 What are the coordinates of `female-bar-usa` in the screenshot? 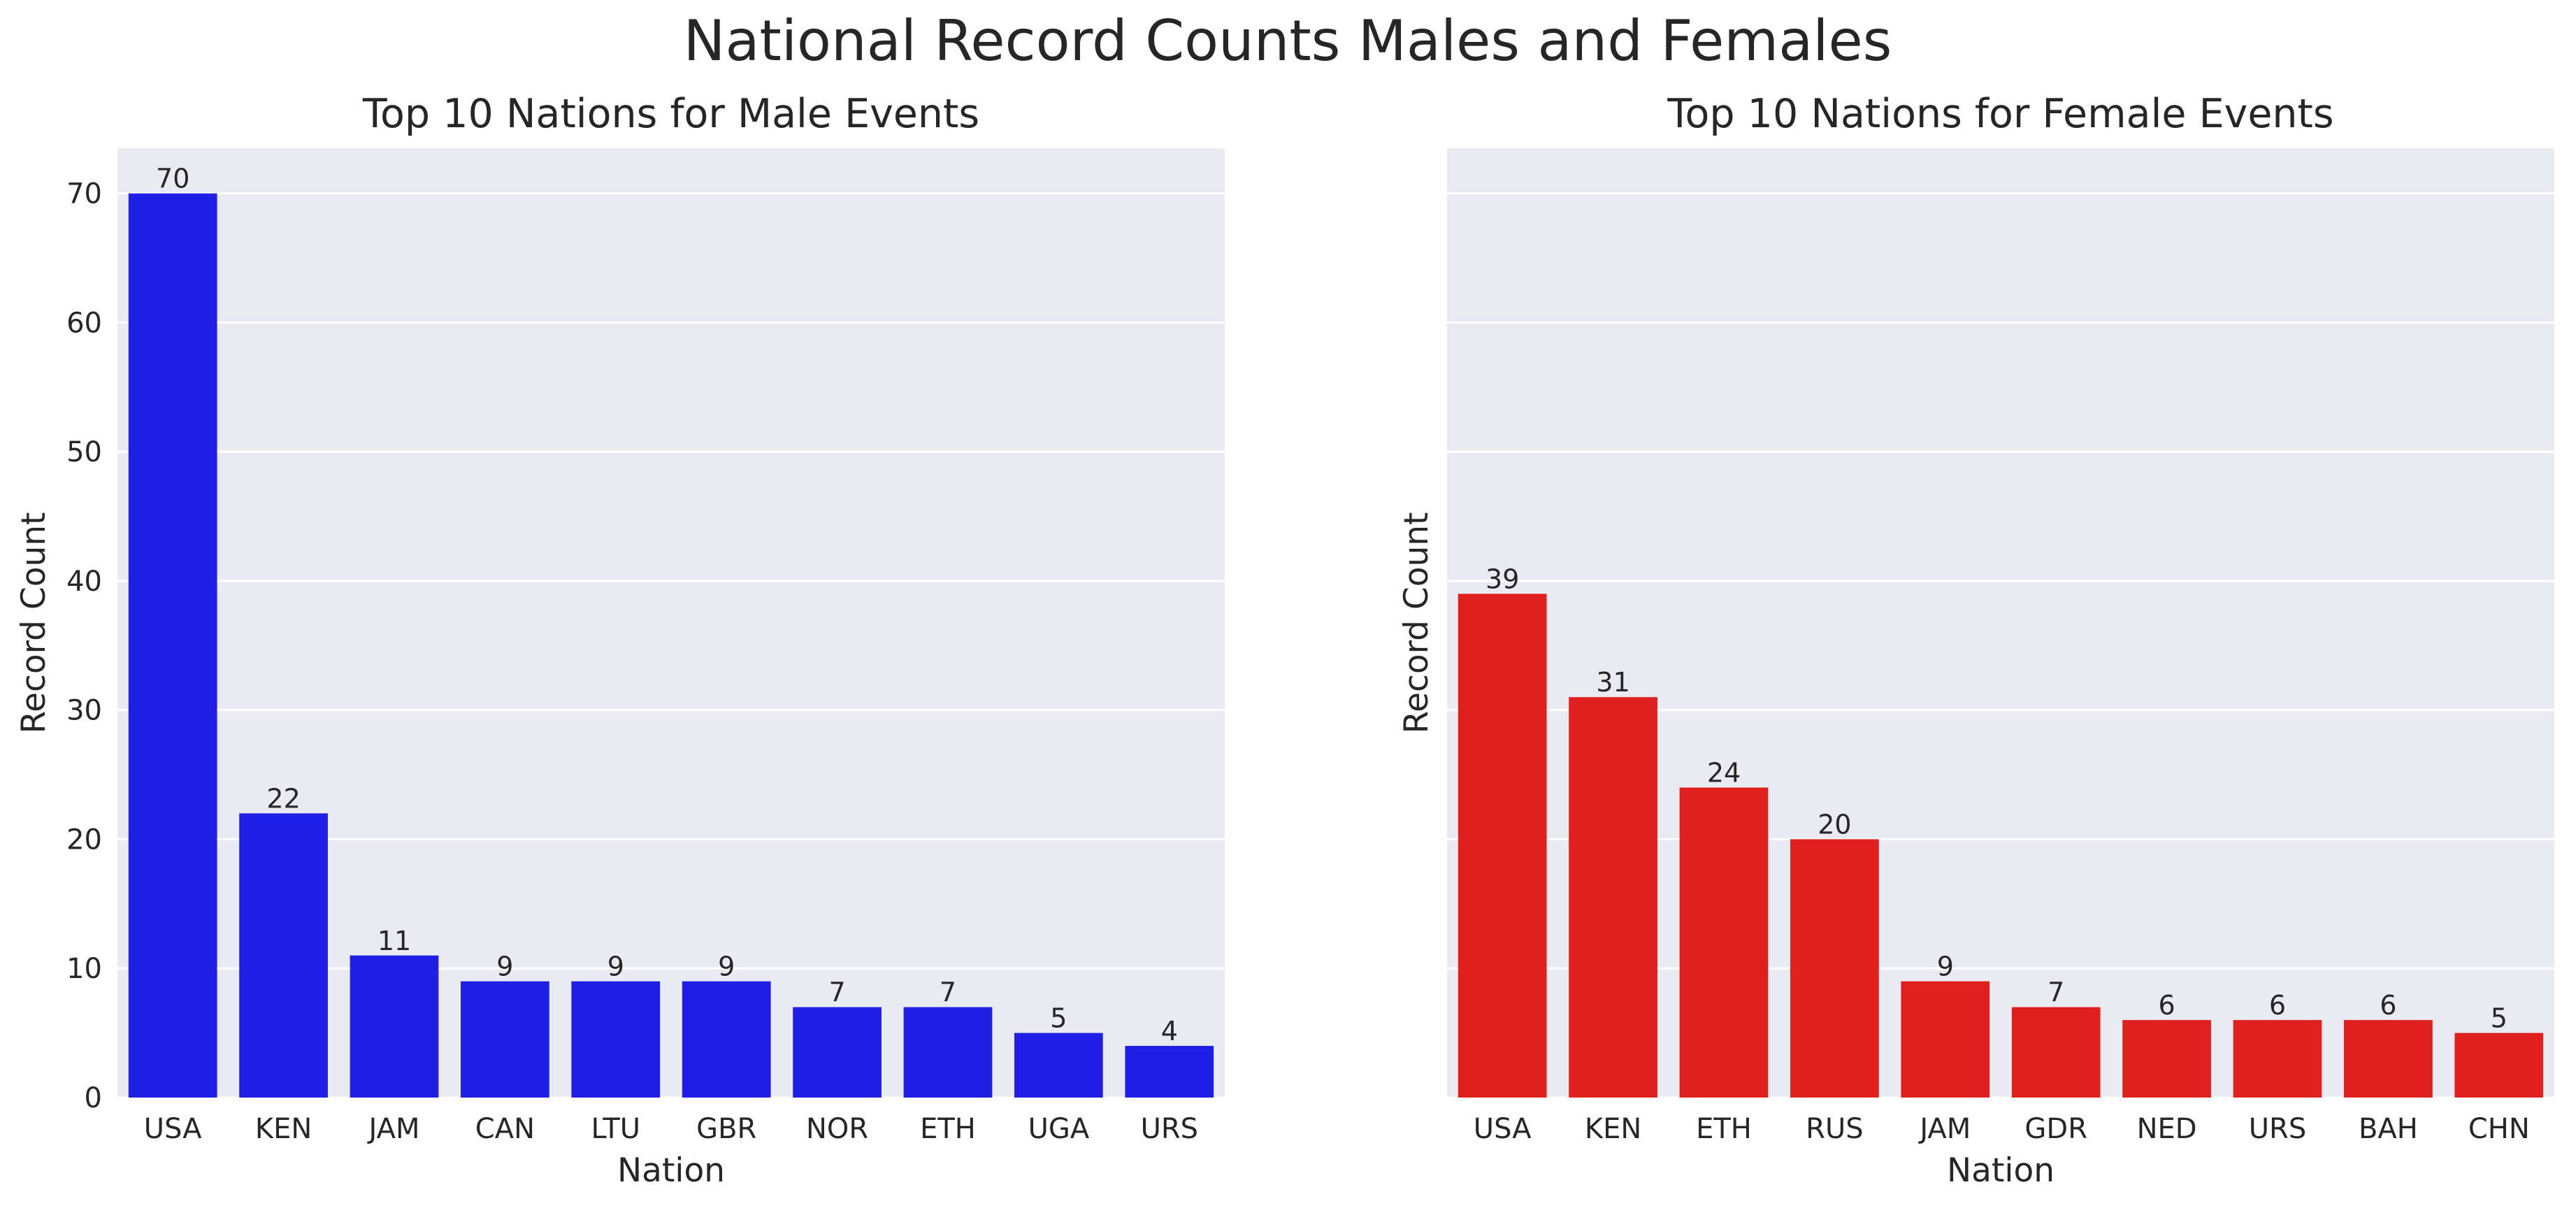 It's located at (1502, 846).